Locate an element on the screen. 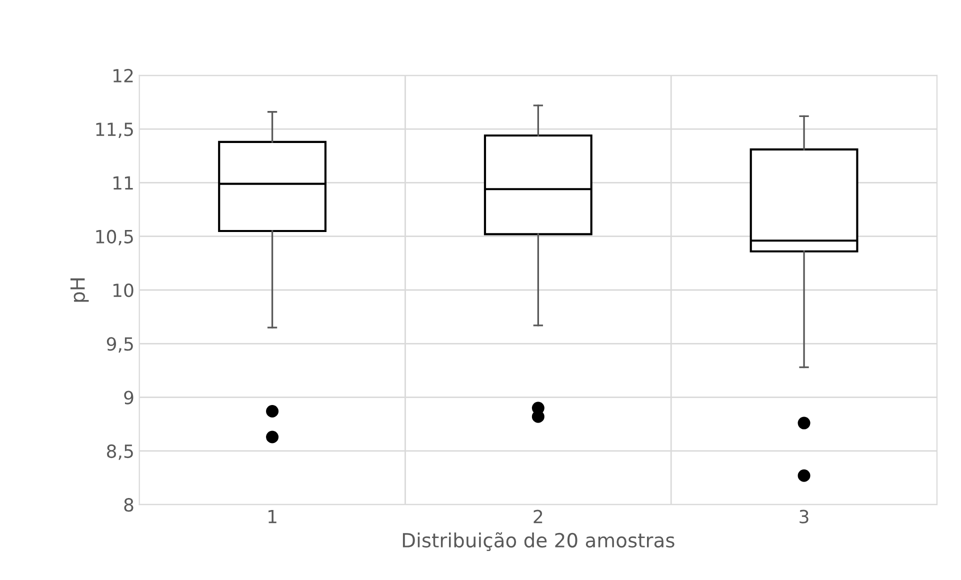  y-tick-label: 12 is located at coordinates (123, 75).